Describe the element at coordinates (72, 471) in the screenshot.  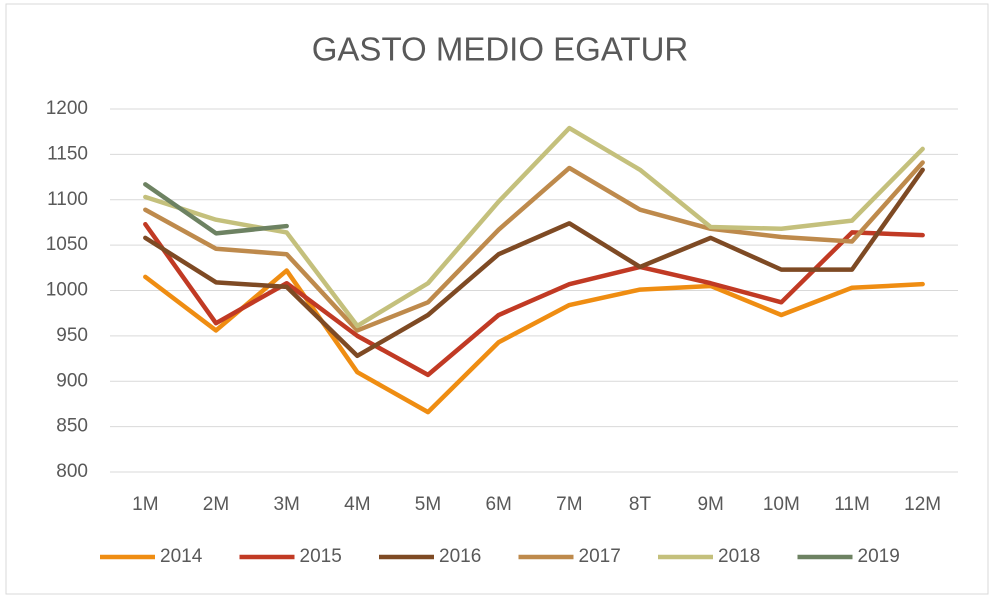
I see `y-tick-label: 800` at that location.